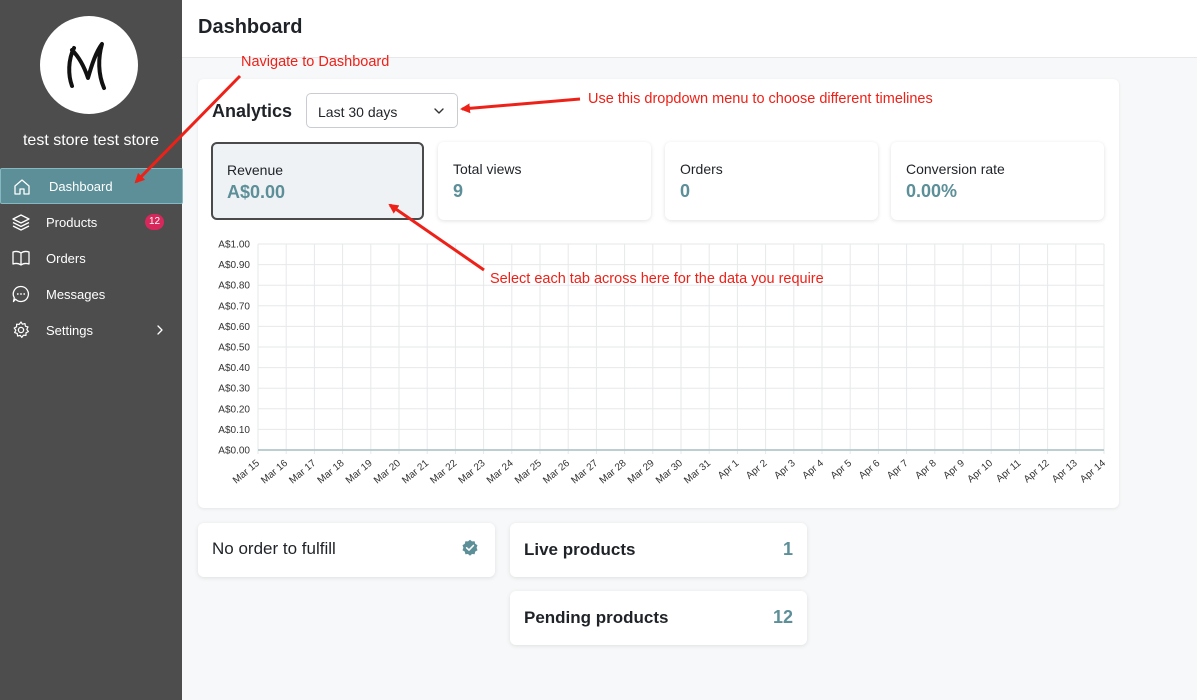  Describe the element at coordinates (470, 547) in the screenshot. I see `verified-check-icon` at that location.